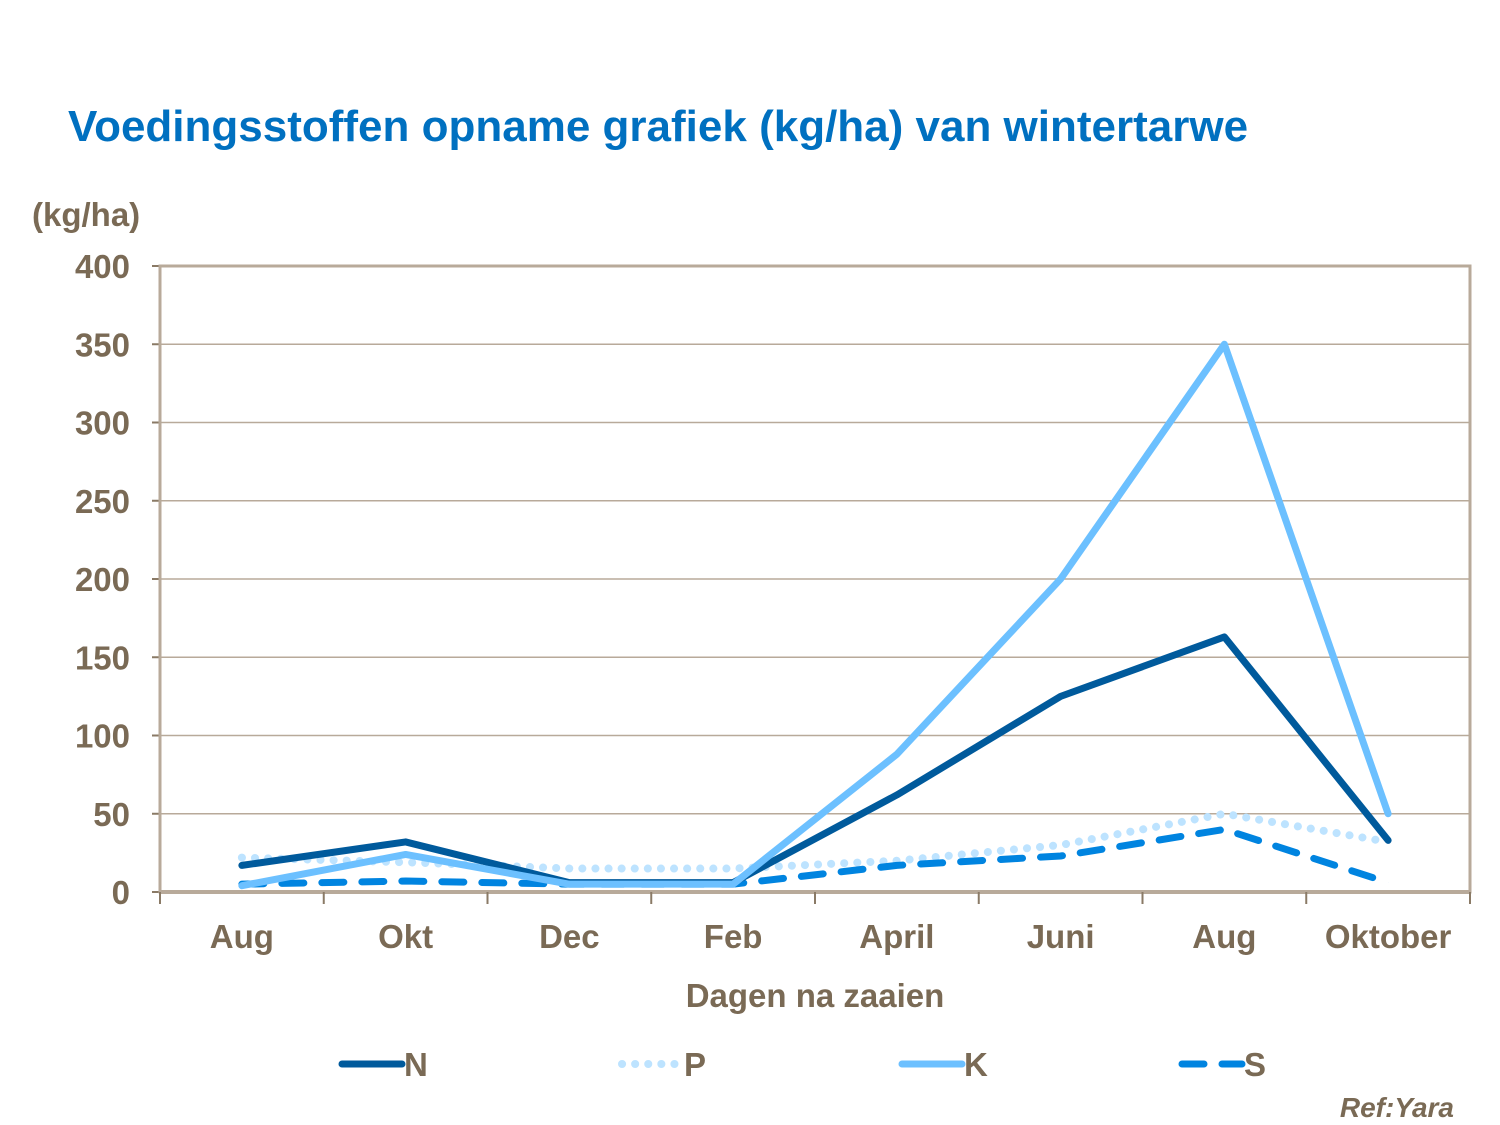  I want to click on legend-label-N: N, so click(416, 1064).